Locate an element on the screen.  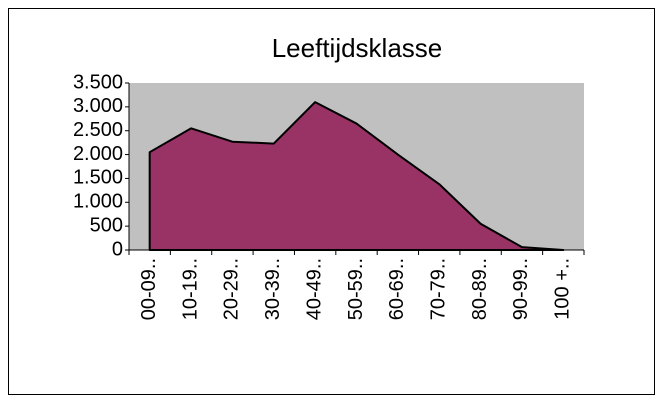
x-tick-label: 00-09.. is located at coordinates (149, 289).